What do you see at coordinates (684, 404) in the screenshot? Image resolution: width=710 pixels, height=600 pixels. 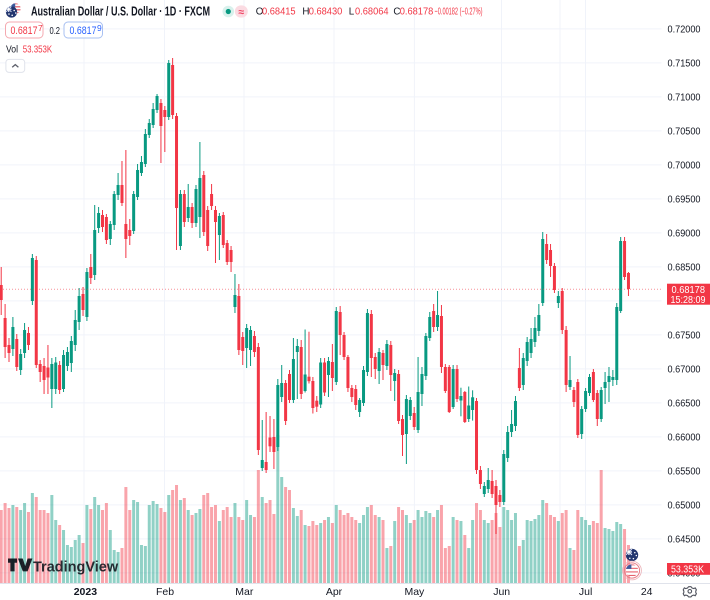 I see `svg-text: 0.66500` at bounding box center [684, 404].